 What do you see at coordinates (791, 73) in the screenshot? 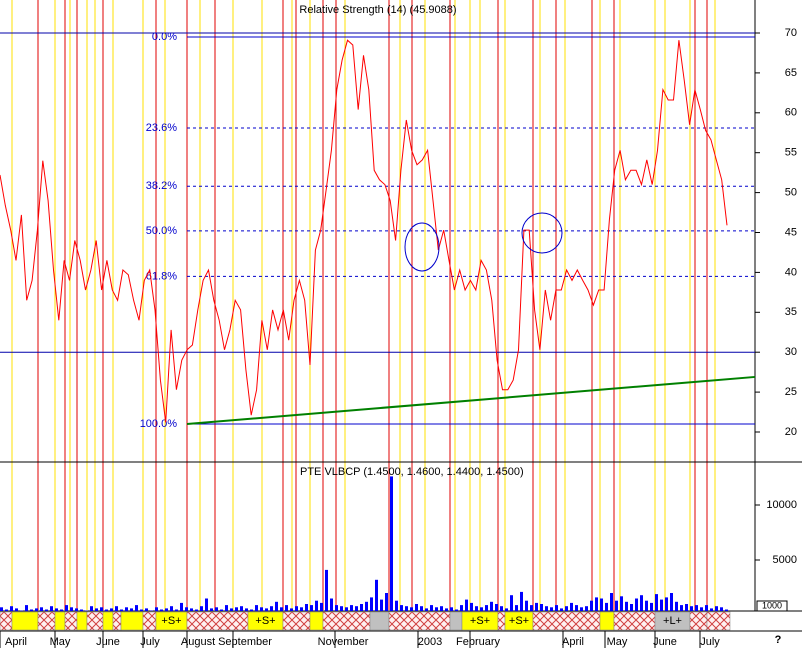
I see `y-tick-label: 65` at bounding box center [791, 73].